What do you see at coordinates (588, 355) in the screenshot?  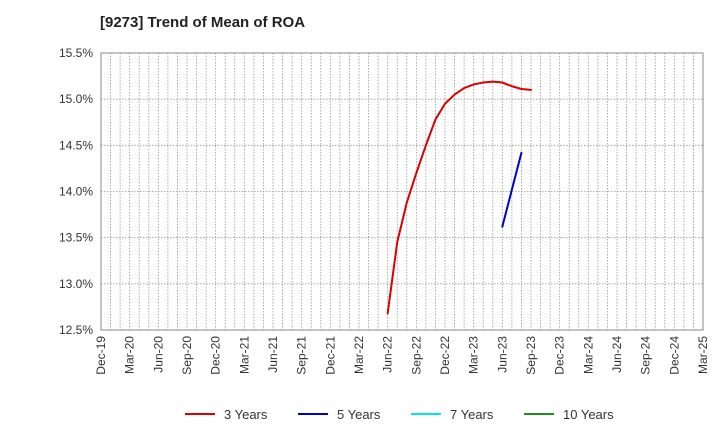 I see `x-tick-label: Mar-24` at bounding box center [588, 355].